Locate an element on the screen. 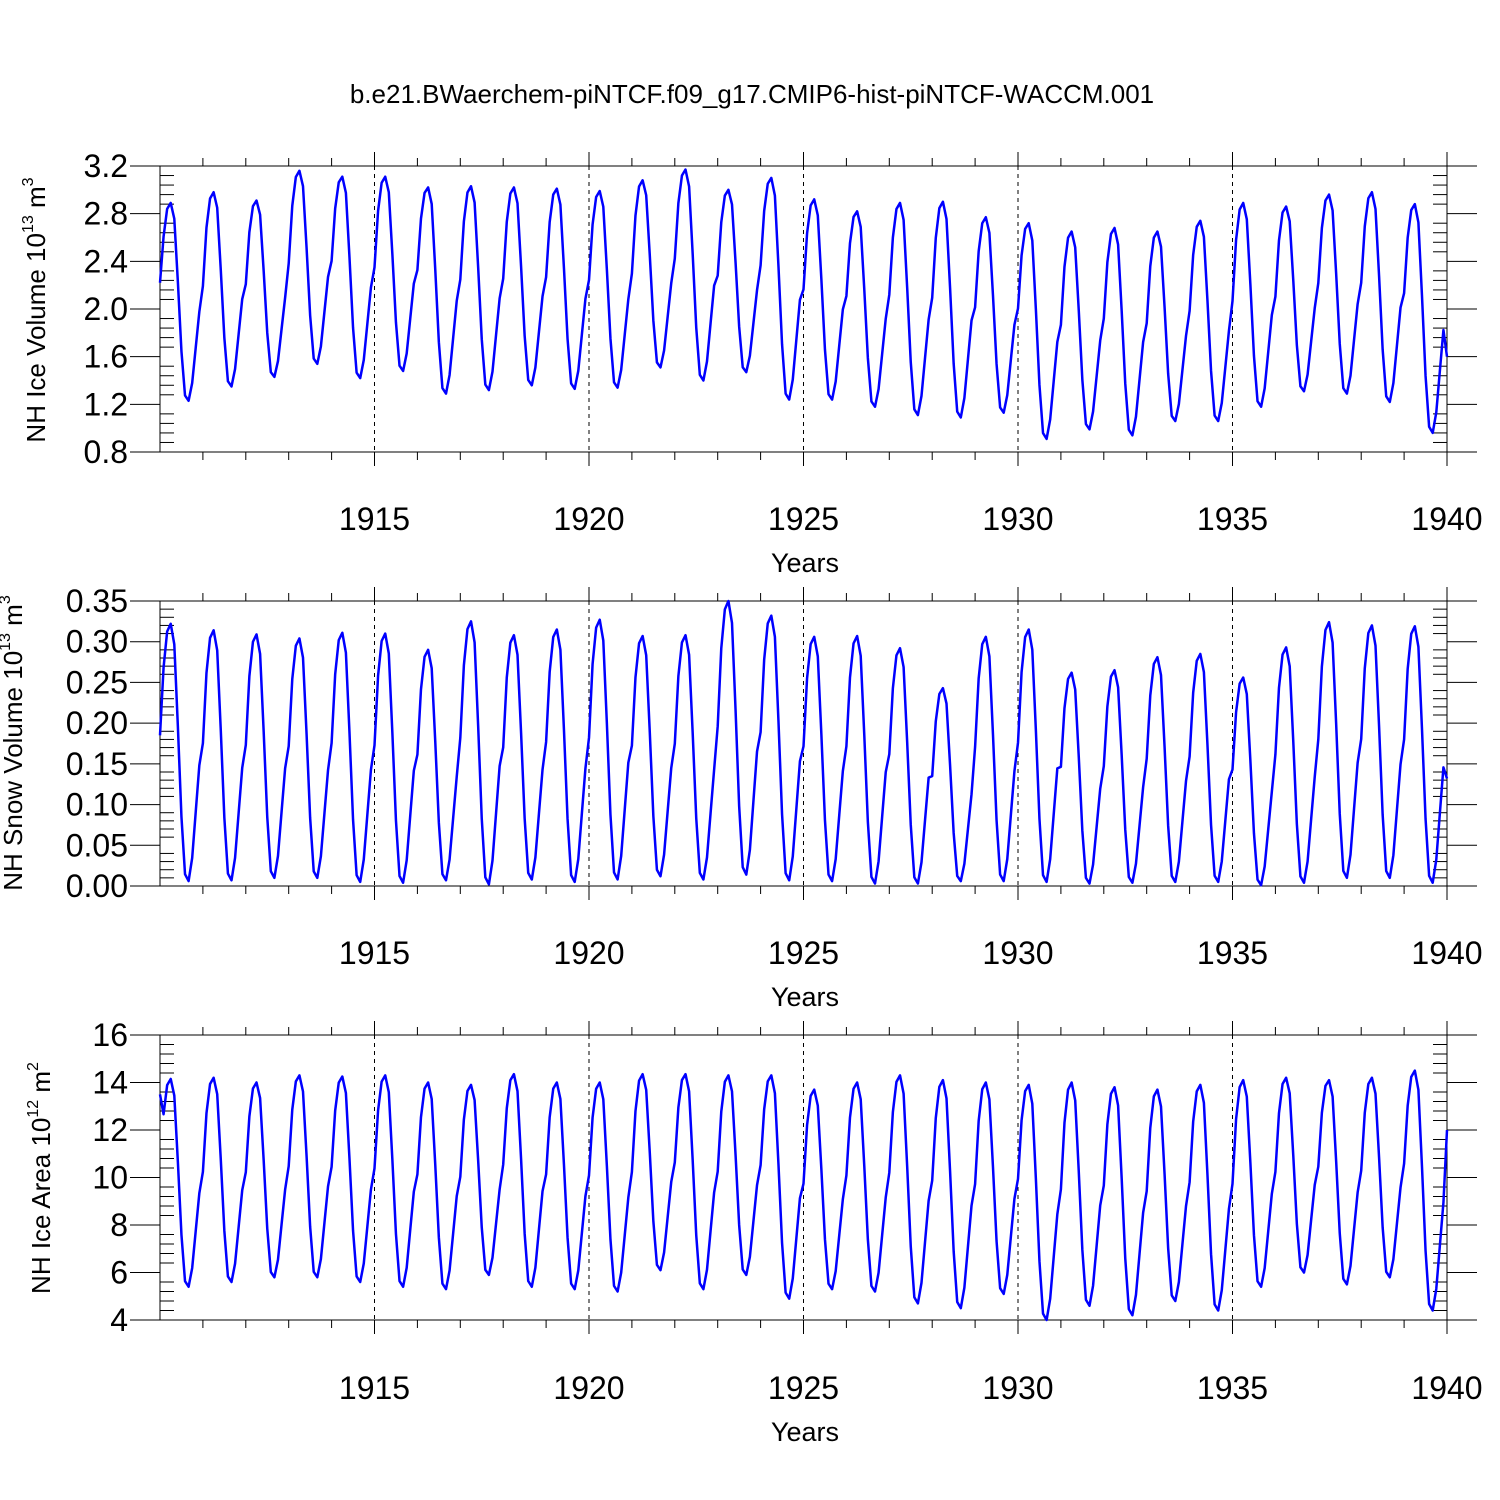 This screenshot has width=1500, height=1500. p1-xtick-label-1920: 1920 is located at coordinates (588, 953).